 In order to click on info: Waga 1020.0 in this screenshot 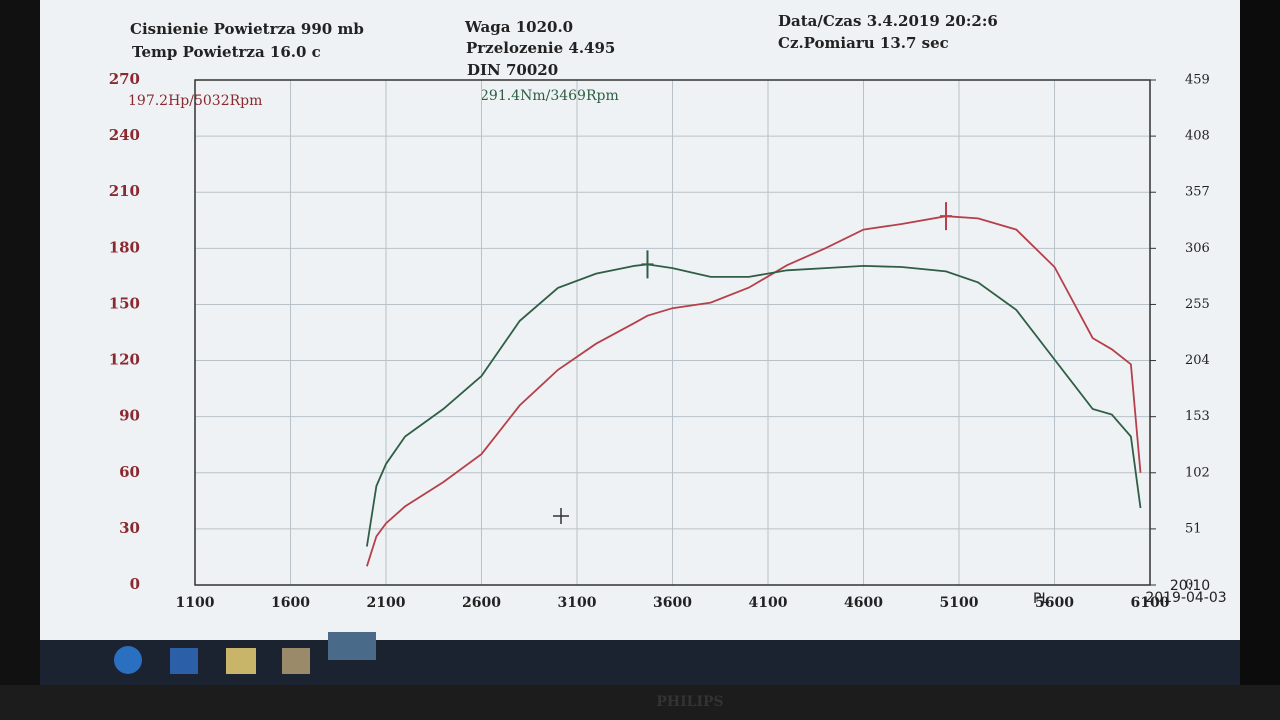, I will do `click(518, 27)`.